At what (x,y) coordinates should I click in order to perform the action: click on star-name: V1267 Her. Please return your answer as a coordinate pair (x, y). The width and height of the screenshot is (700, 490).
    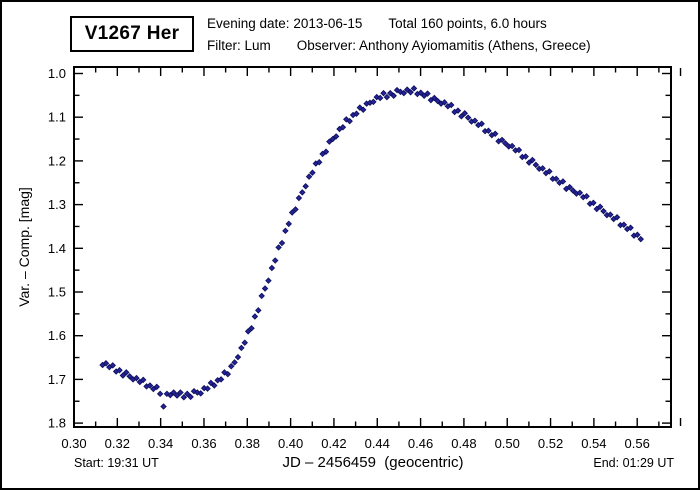
    Looking at the image, I should click on (132, 33).